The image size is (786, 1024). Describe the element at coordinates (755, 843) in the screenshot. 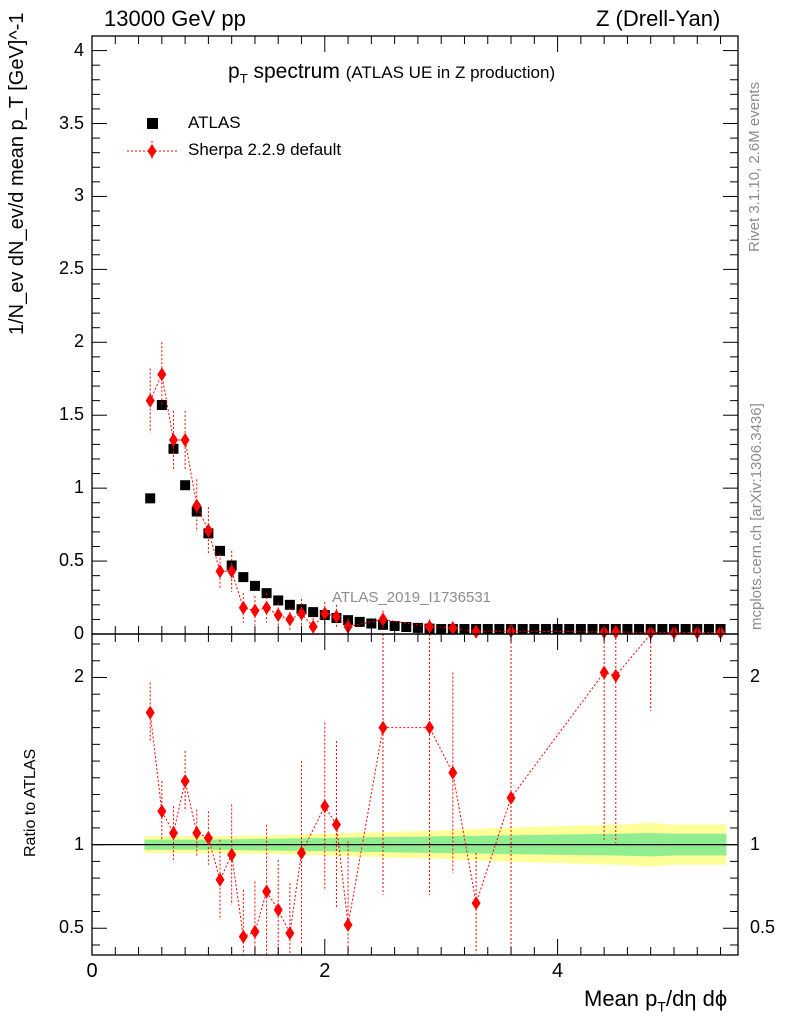

I see `ratio-y-tick-label-right: 1` at that location.